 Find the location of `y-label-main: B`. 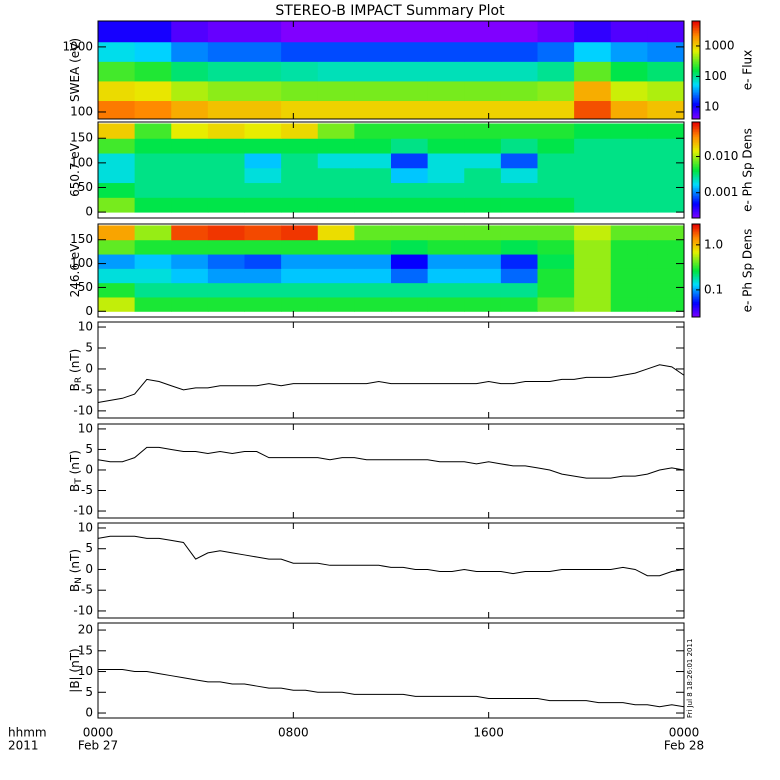

y-label-main: B is located at coordinates (75, 387).